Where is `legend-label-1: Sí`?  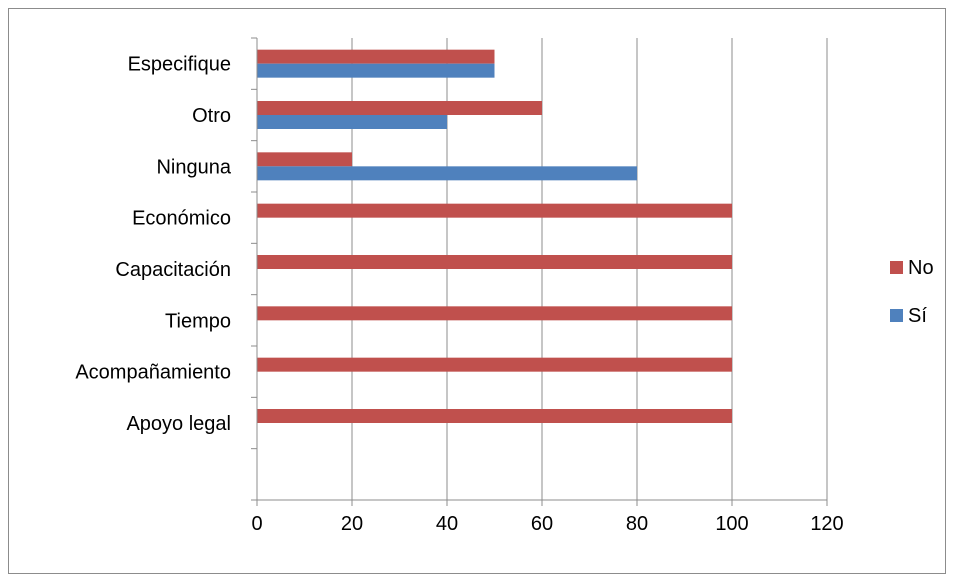
legend-label-1: Sí is located at coordinates (917, 316).